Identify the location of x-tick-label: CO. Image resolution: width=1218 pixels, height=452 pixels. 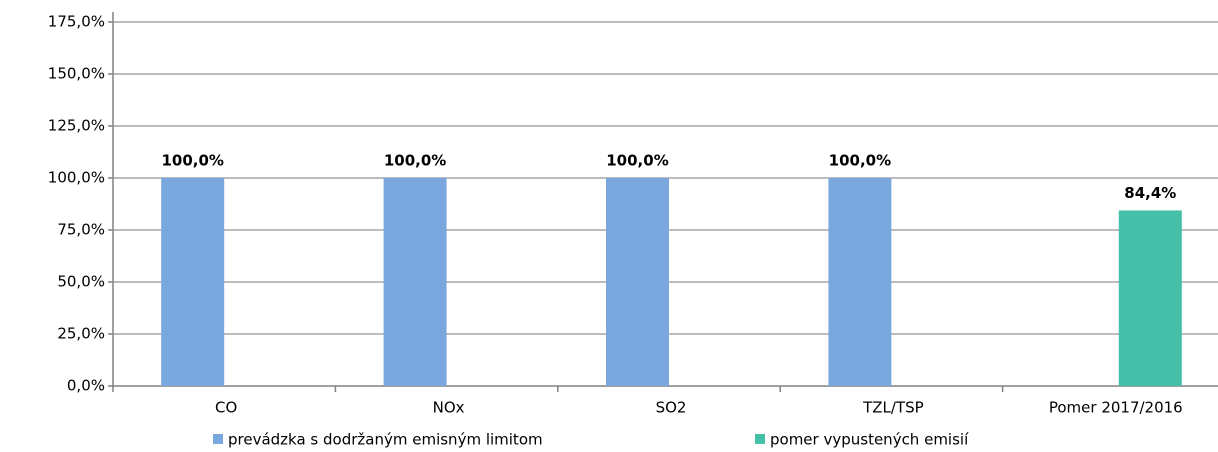
(226, 408).